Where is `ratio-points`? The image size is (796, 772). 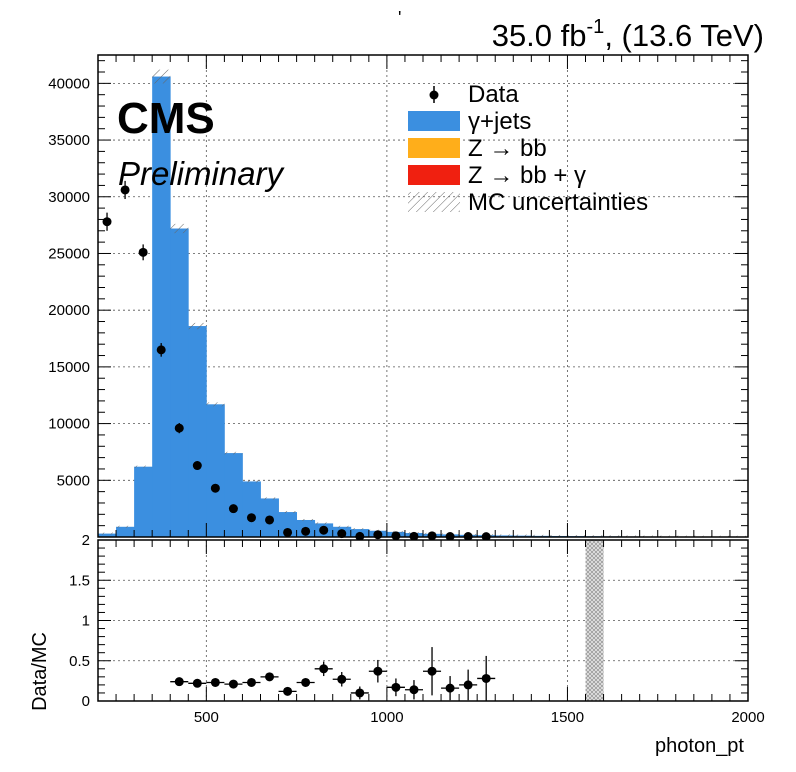 ratio-points is located at coordinates (333, 674).